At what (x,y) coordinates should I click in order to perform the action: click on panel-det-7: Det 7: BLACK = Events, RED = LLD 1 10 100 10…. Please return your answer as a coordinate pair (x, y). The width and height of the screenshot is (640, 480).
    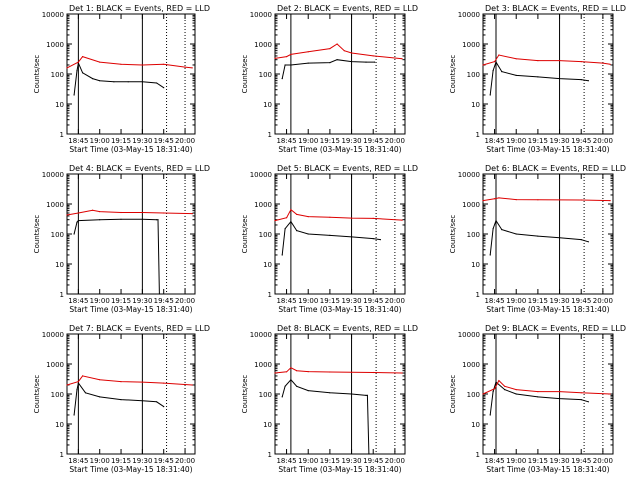
    Looking at the image, I should click on (121, 399).